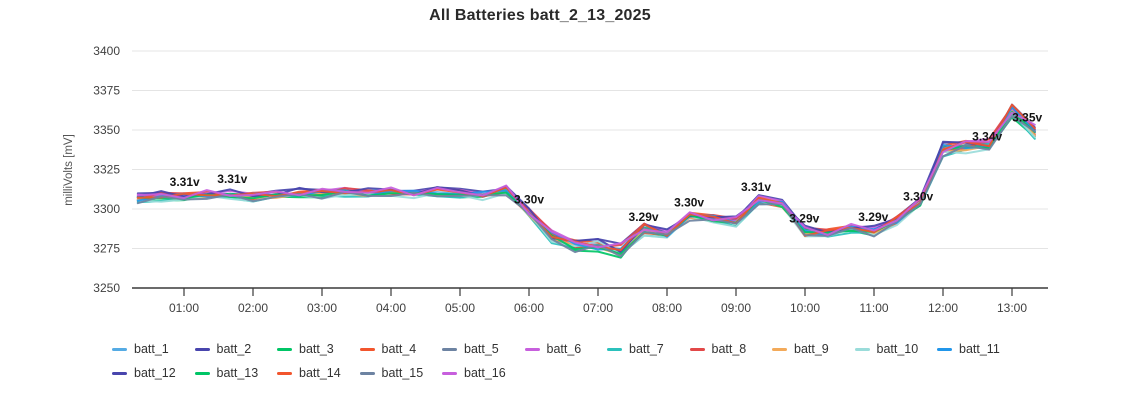 This screenshot has height=404, width=1134. I want to click on legend-label: batt_14, so click(320, 373).